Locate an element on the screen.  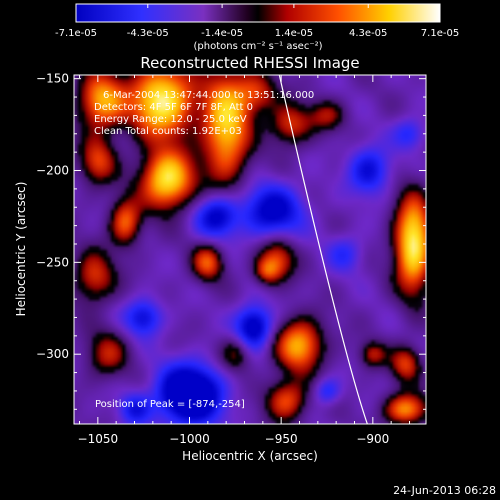
limb-curve is located at coordinates (323, 249).